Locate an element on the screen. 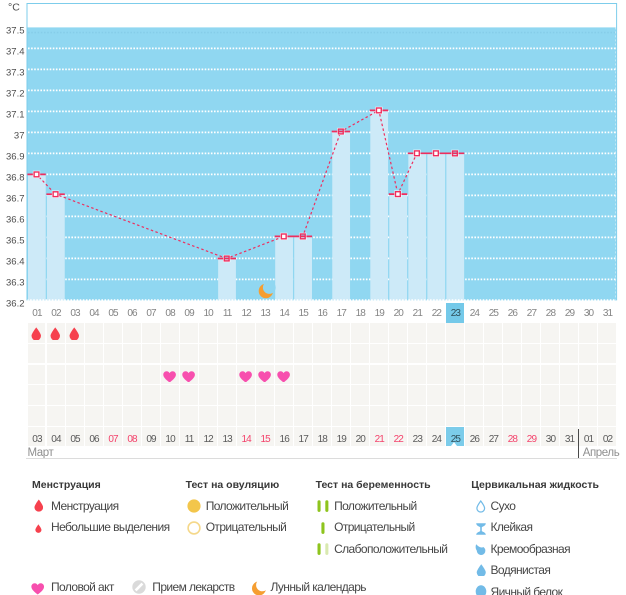  svg-text: 37 is located at coordinates (19, 136).